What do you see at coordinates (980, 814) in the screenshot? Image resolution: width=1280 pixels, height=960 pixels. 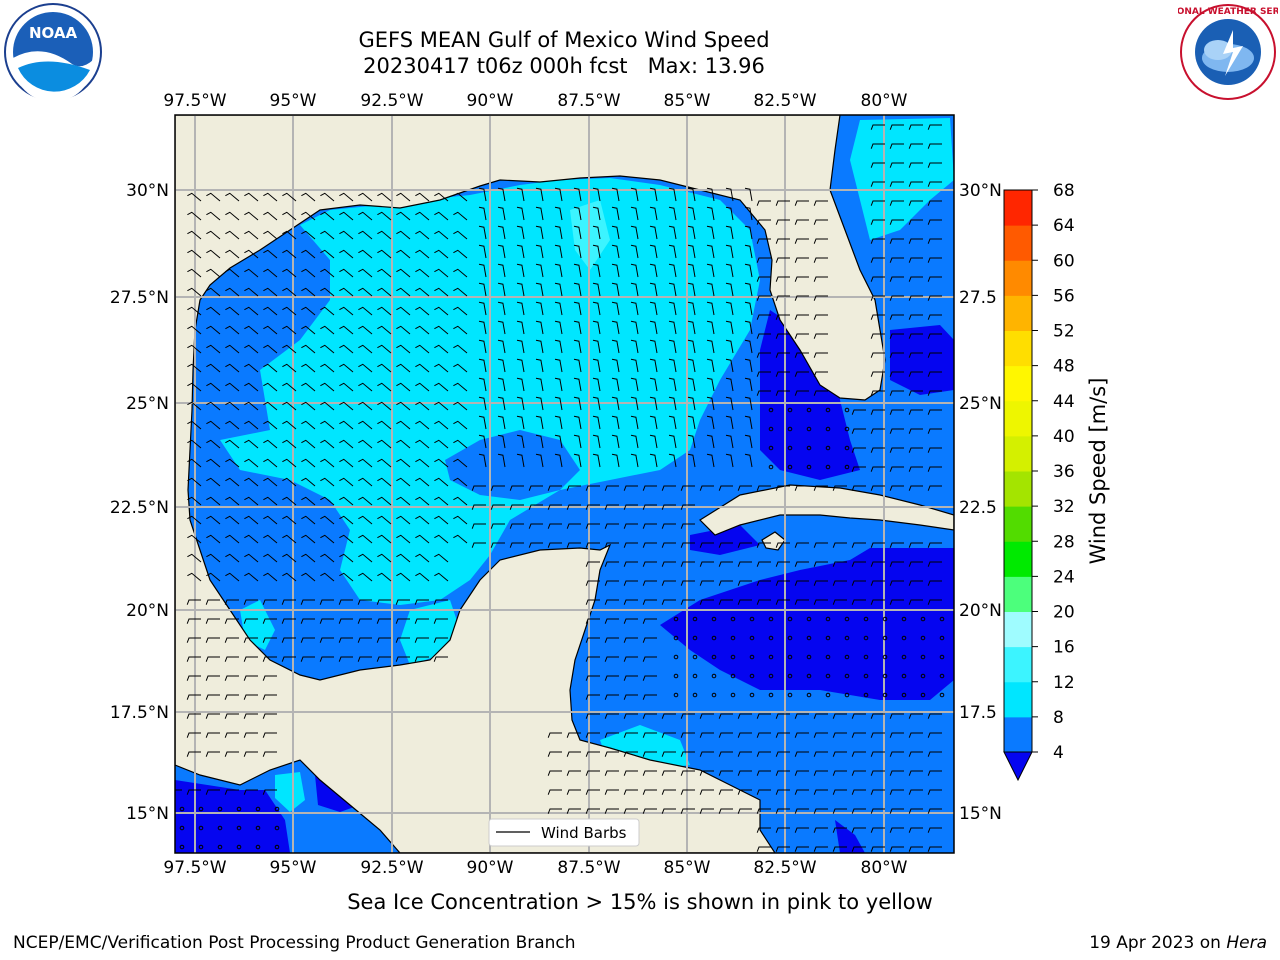 I see `lat-label: 15°N` at bounding box center [980, 814].